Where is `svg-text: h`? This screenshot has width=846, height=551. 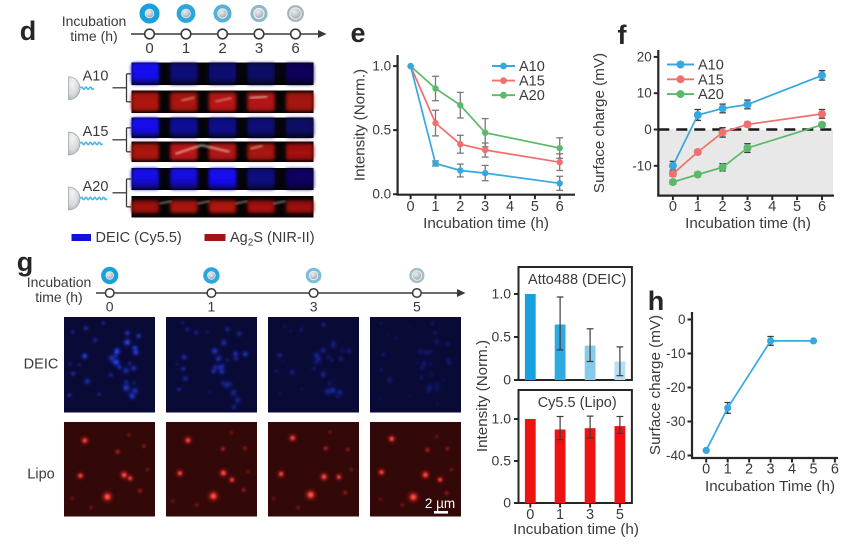 svg-text: h is located at coordinates (656, 301).